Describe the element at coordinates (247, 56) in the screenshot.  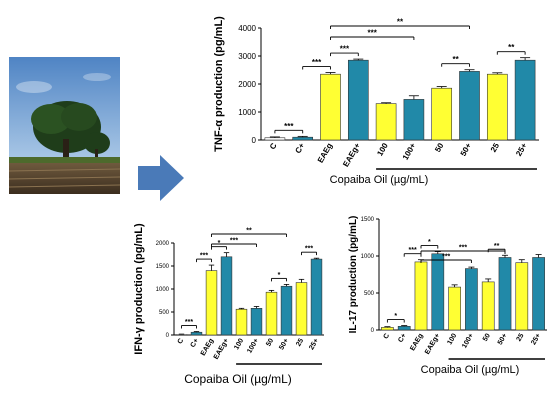
I see `y-tick-label: 3000` at that location.